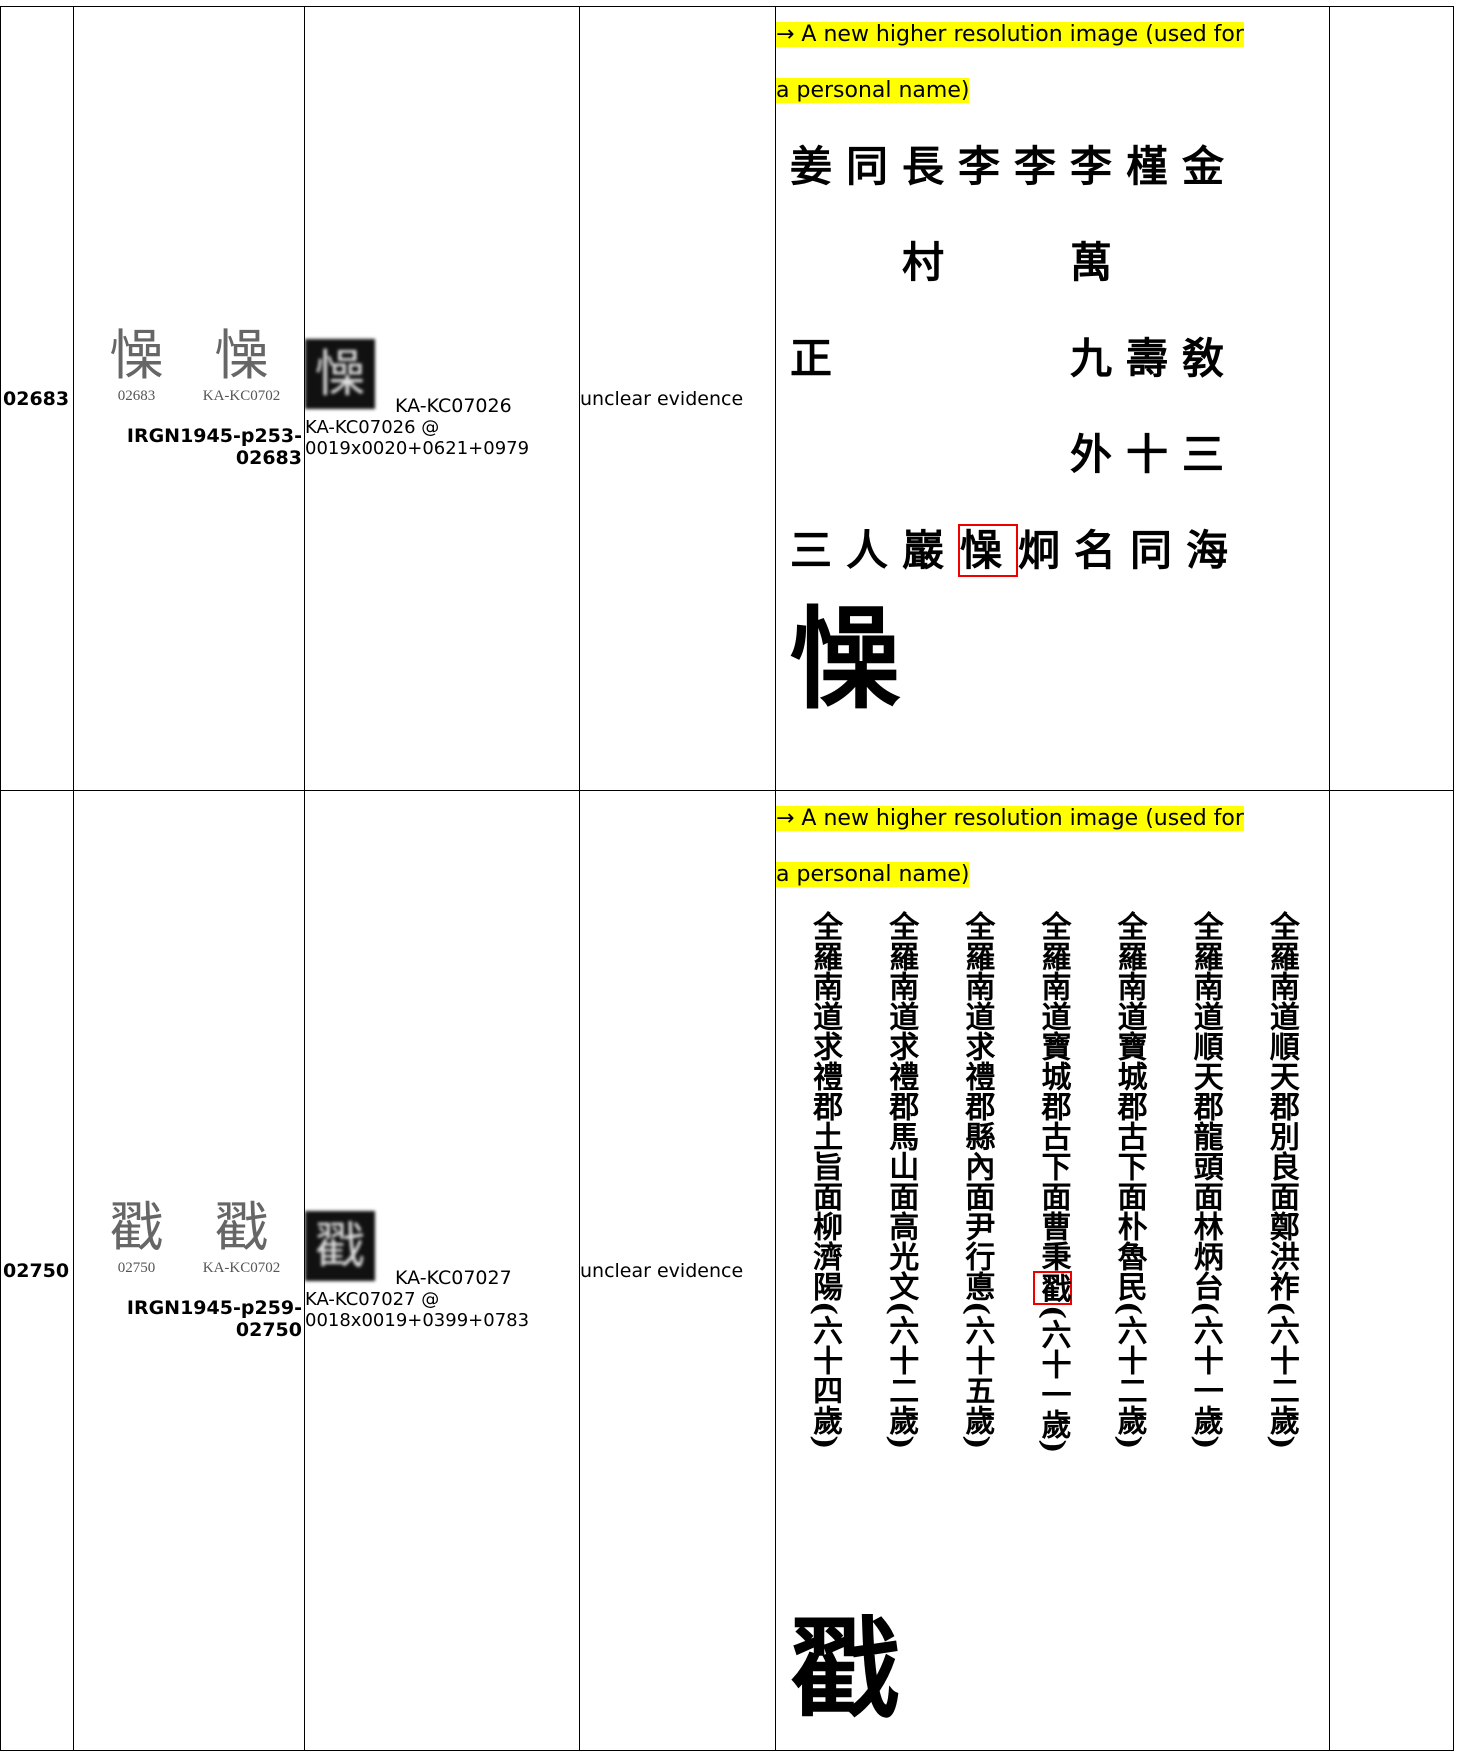 The height and width of the screenshot is (1751, 1474). I want to click on highlighted-char: 戳, so click(1053, 1288).